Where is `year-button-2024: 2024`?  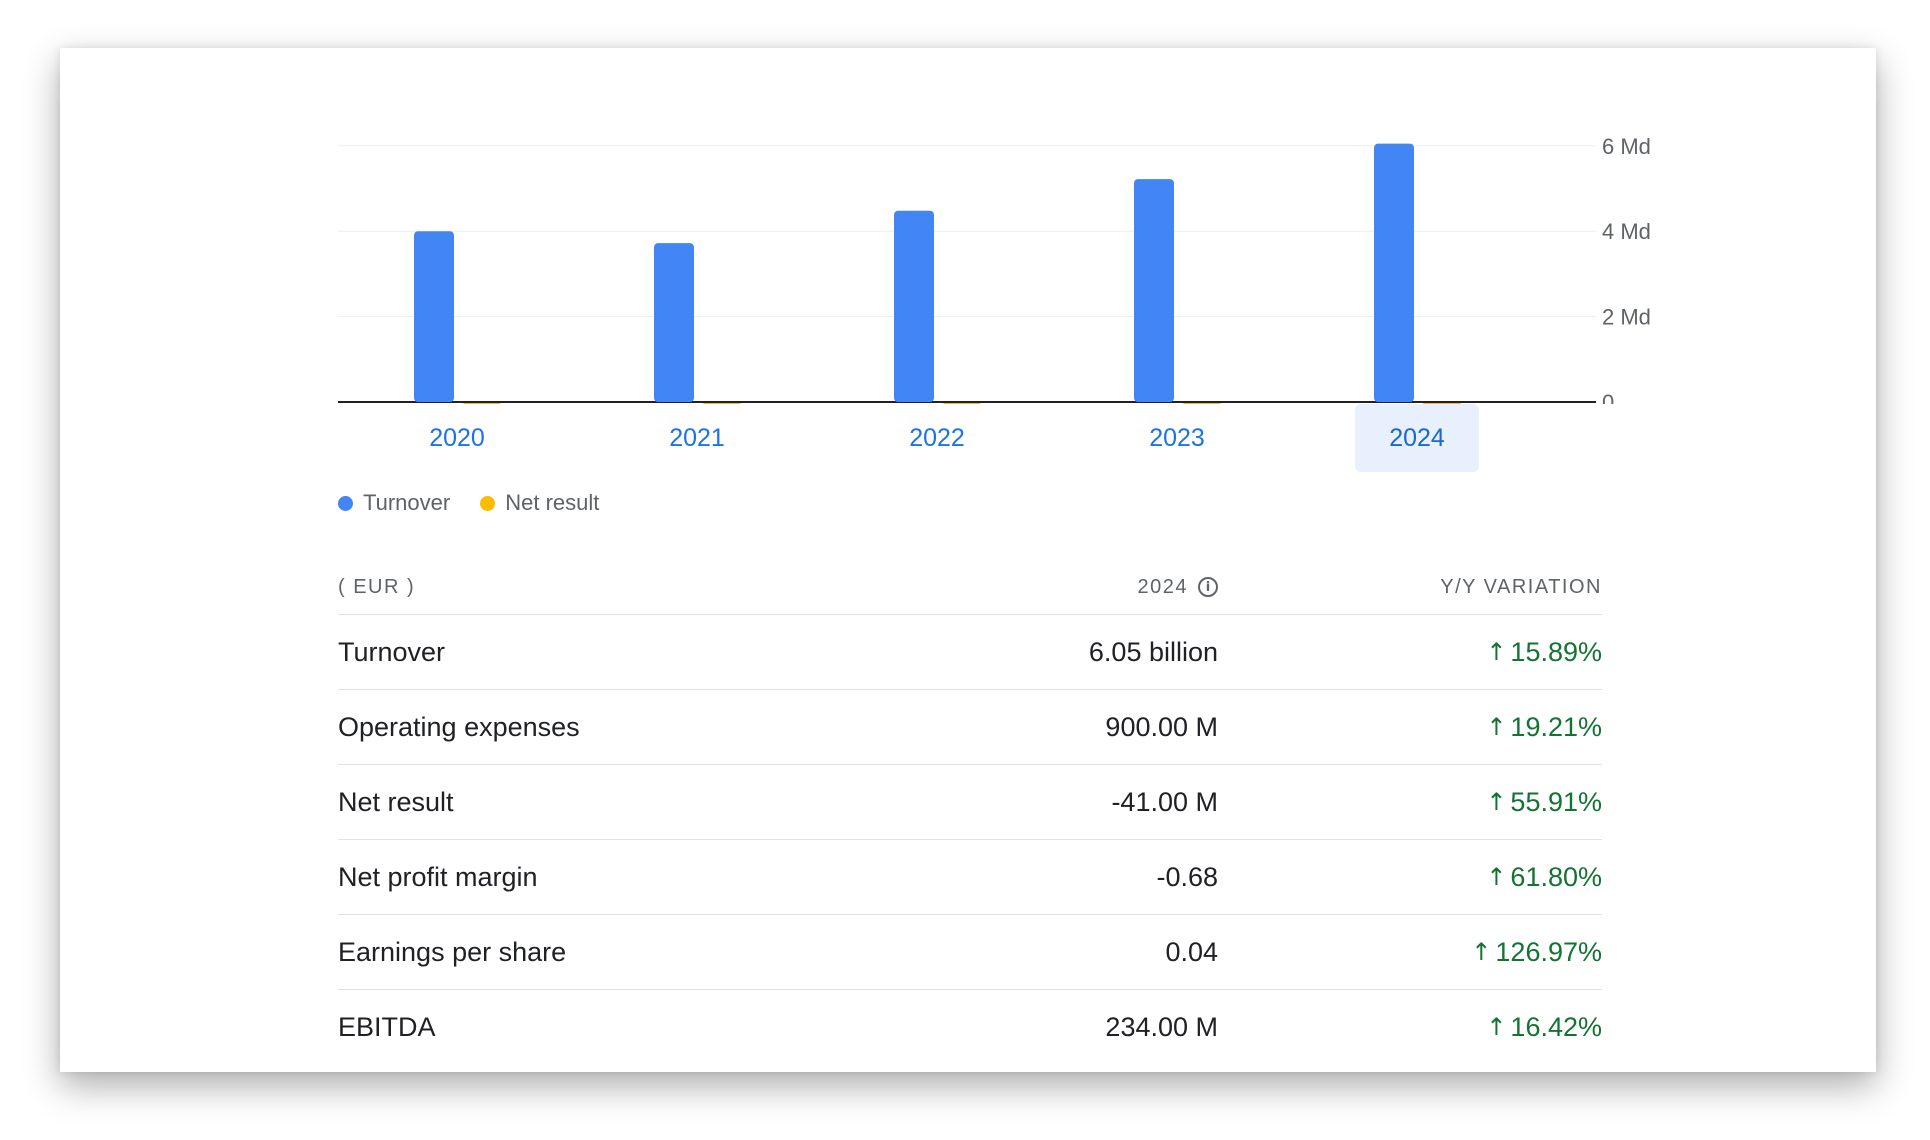
year-button-2024: 2024 is located at coordinates (1417, 438).